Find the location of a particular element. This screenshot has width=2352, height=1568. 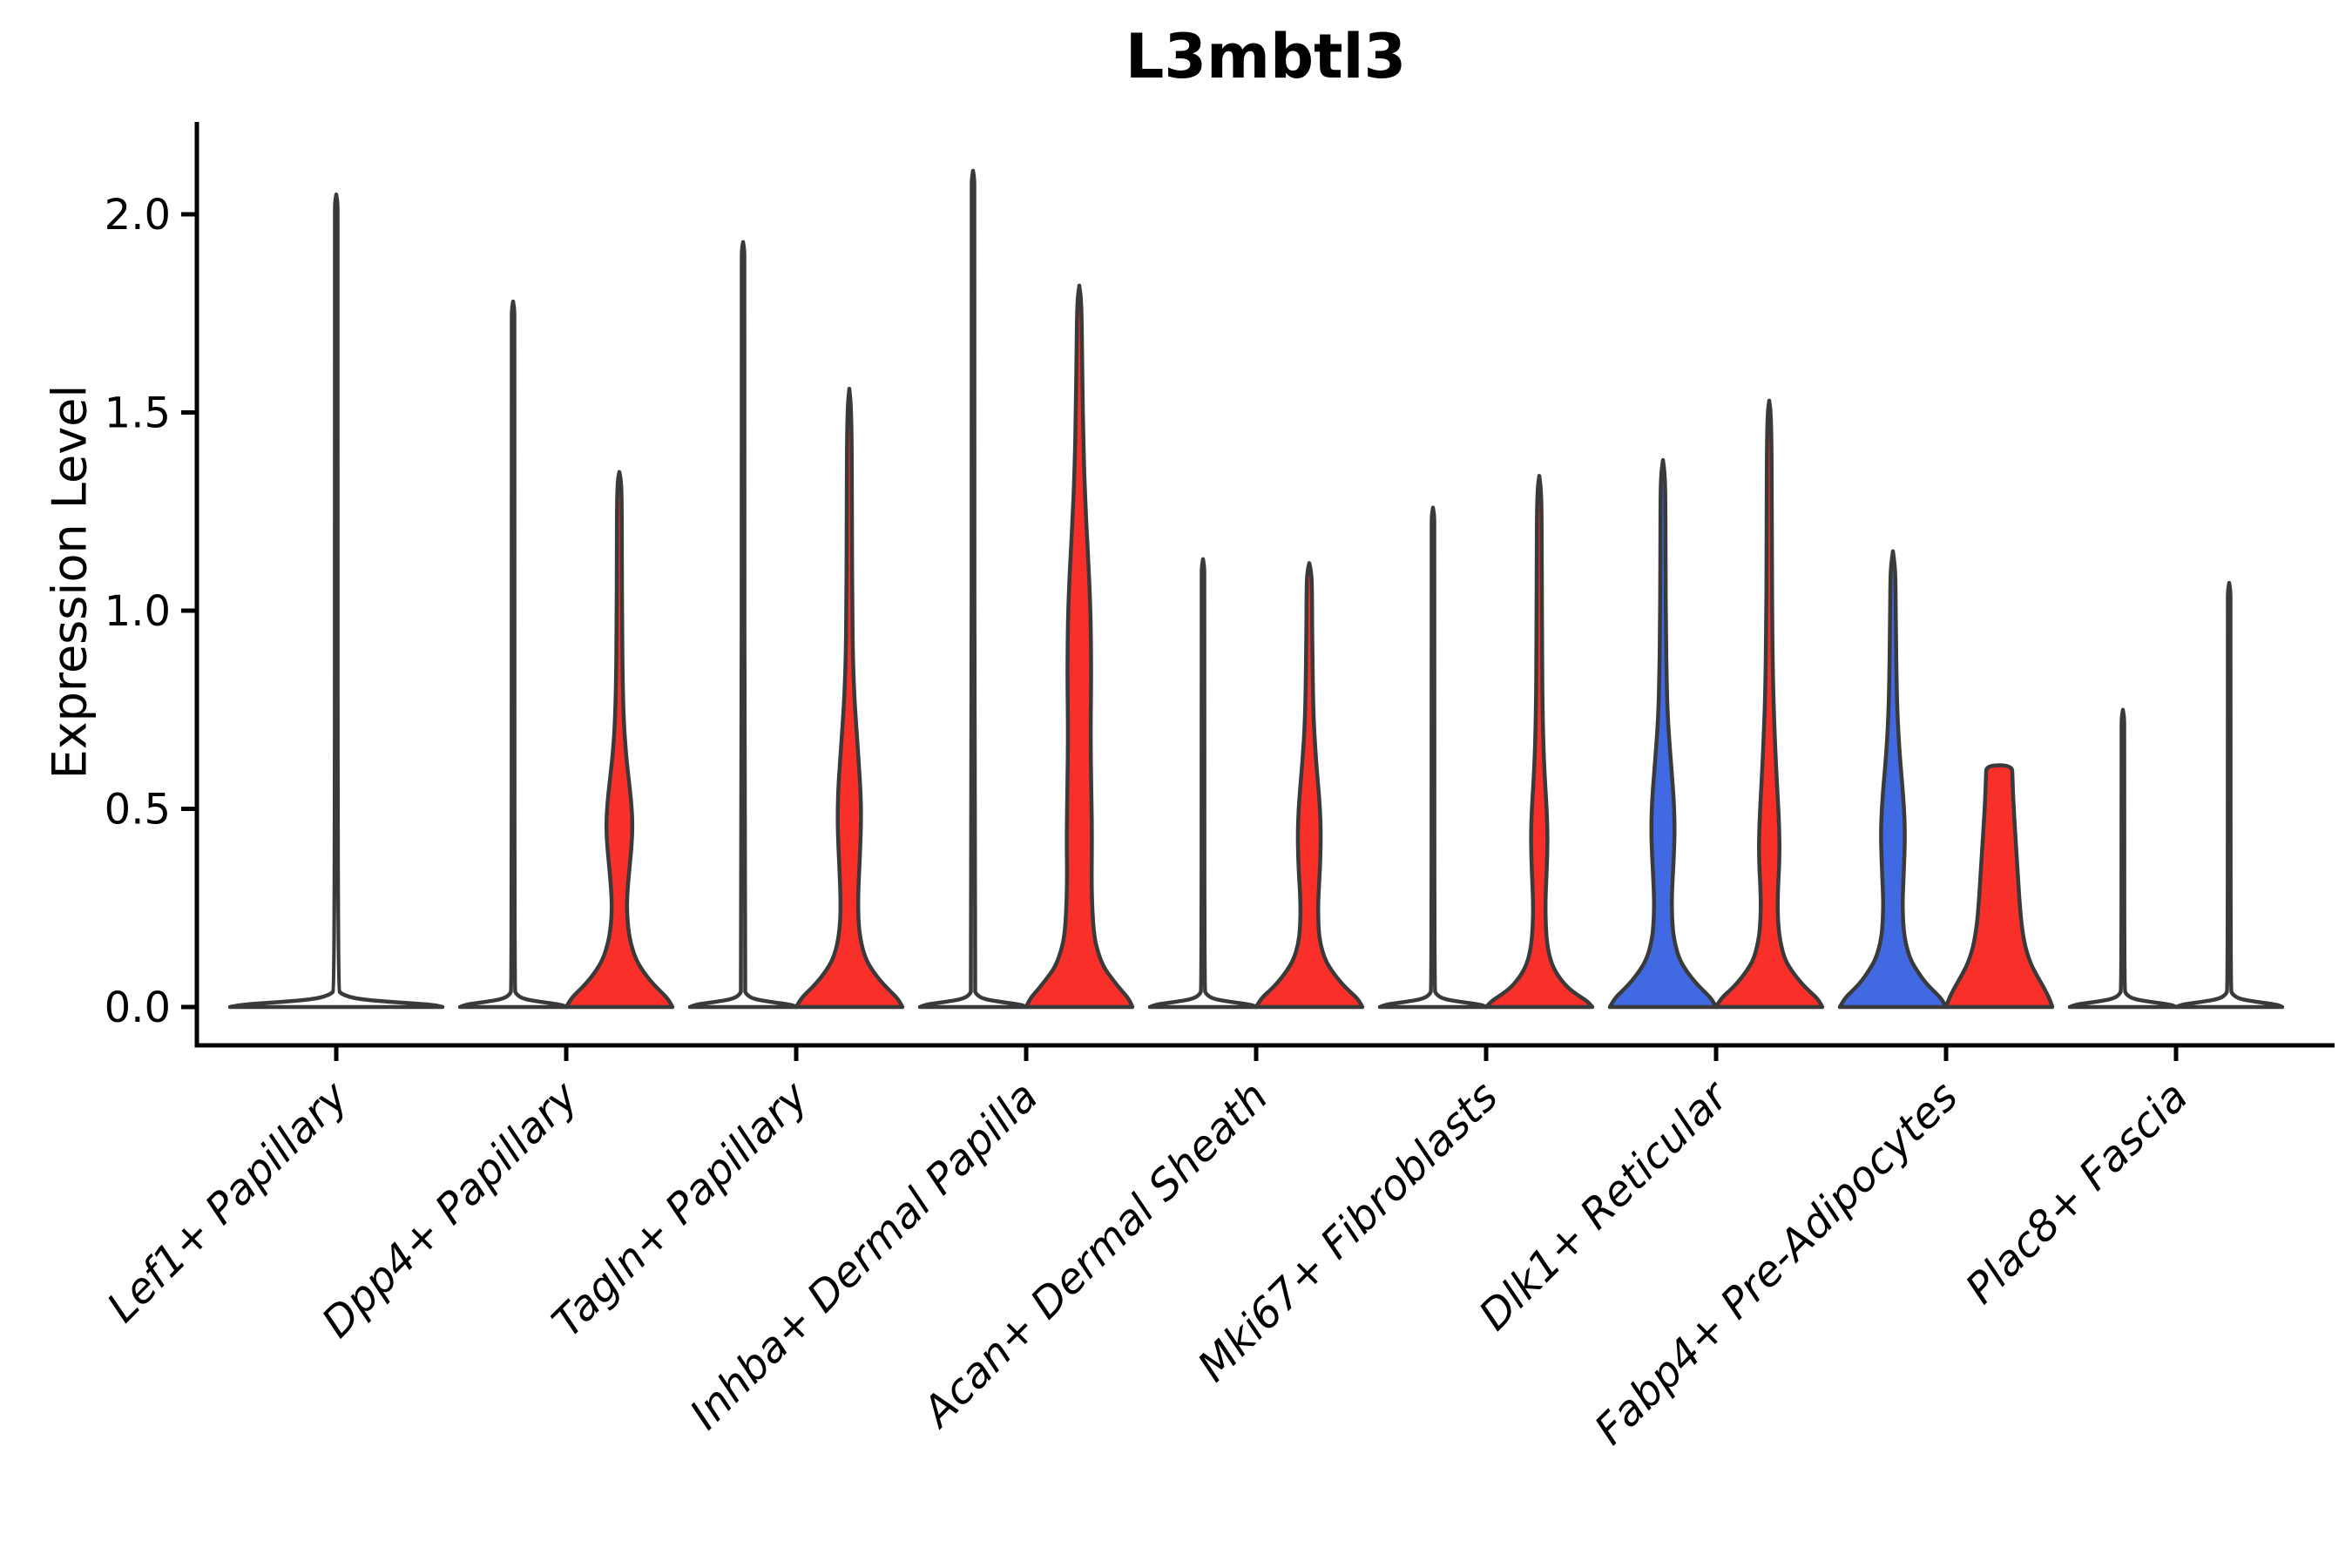

x-tick-label-fabp4-pre-adipocytes: Fabp4+ Pre-Adipocytes is located at coordinates (1776, 1263).